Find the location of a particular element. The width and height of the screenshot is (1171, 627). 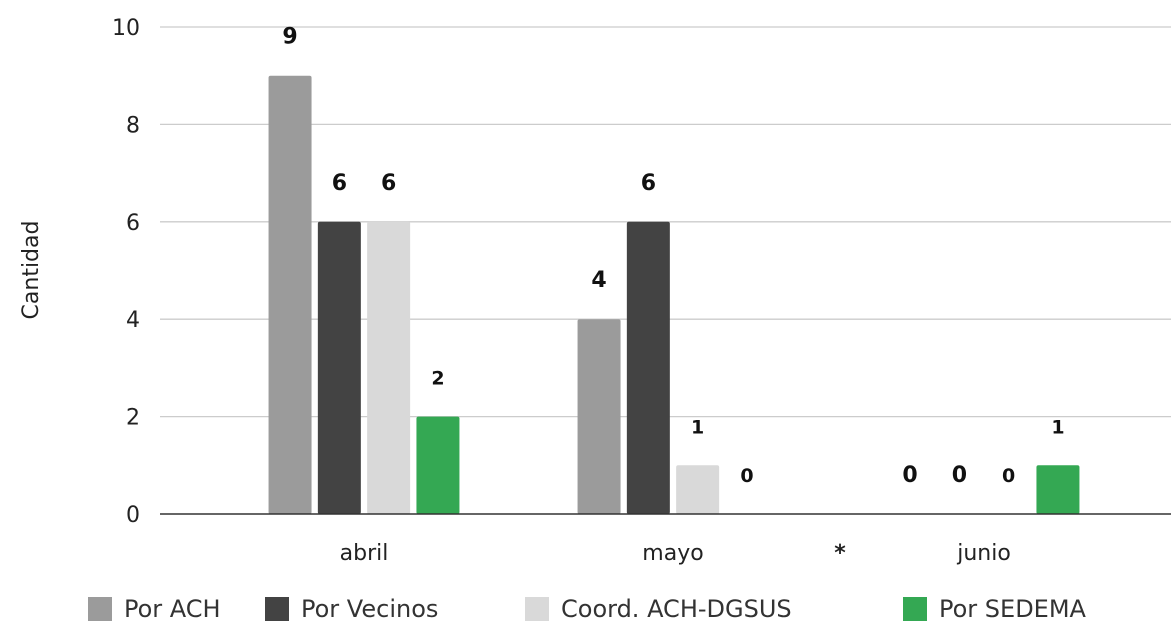

y-tick-label: 2 is located at coordinates (133, 418).